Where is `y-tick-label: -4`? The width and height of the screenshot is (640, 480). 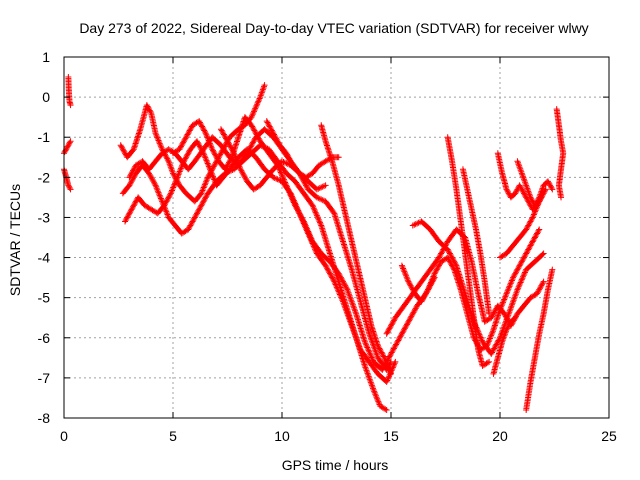
y-tick-label: -4 is located at coordinates (44, 258).